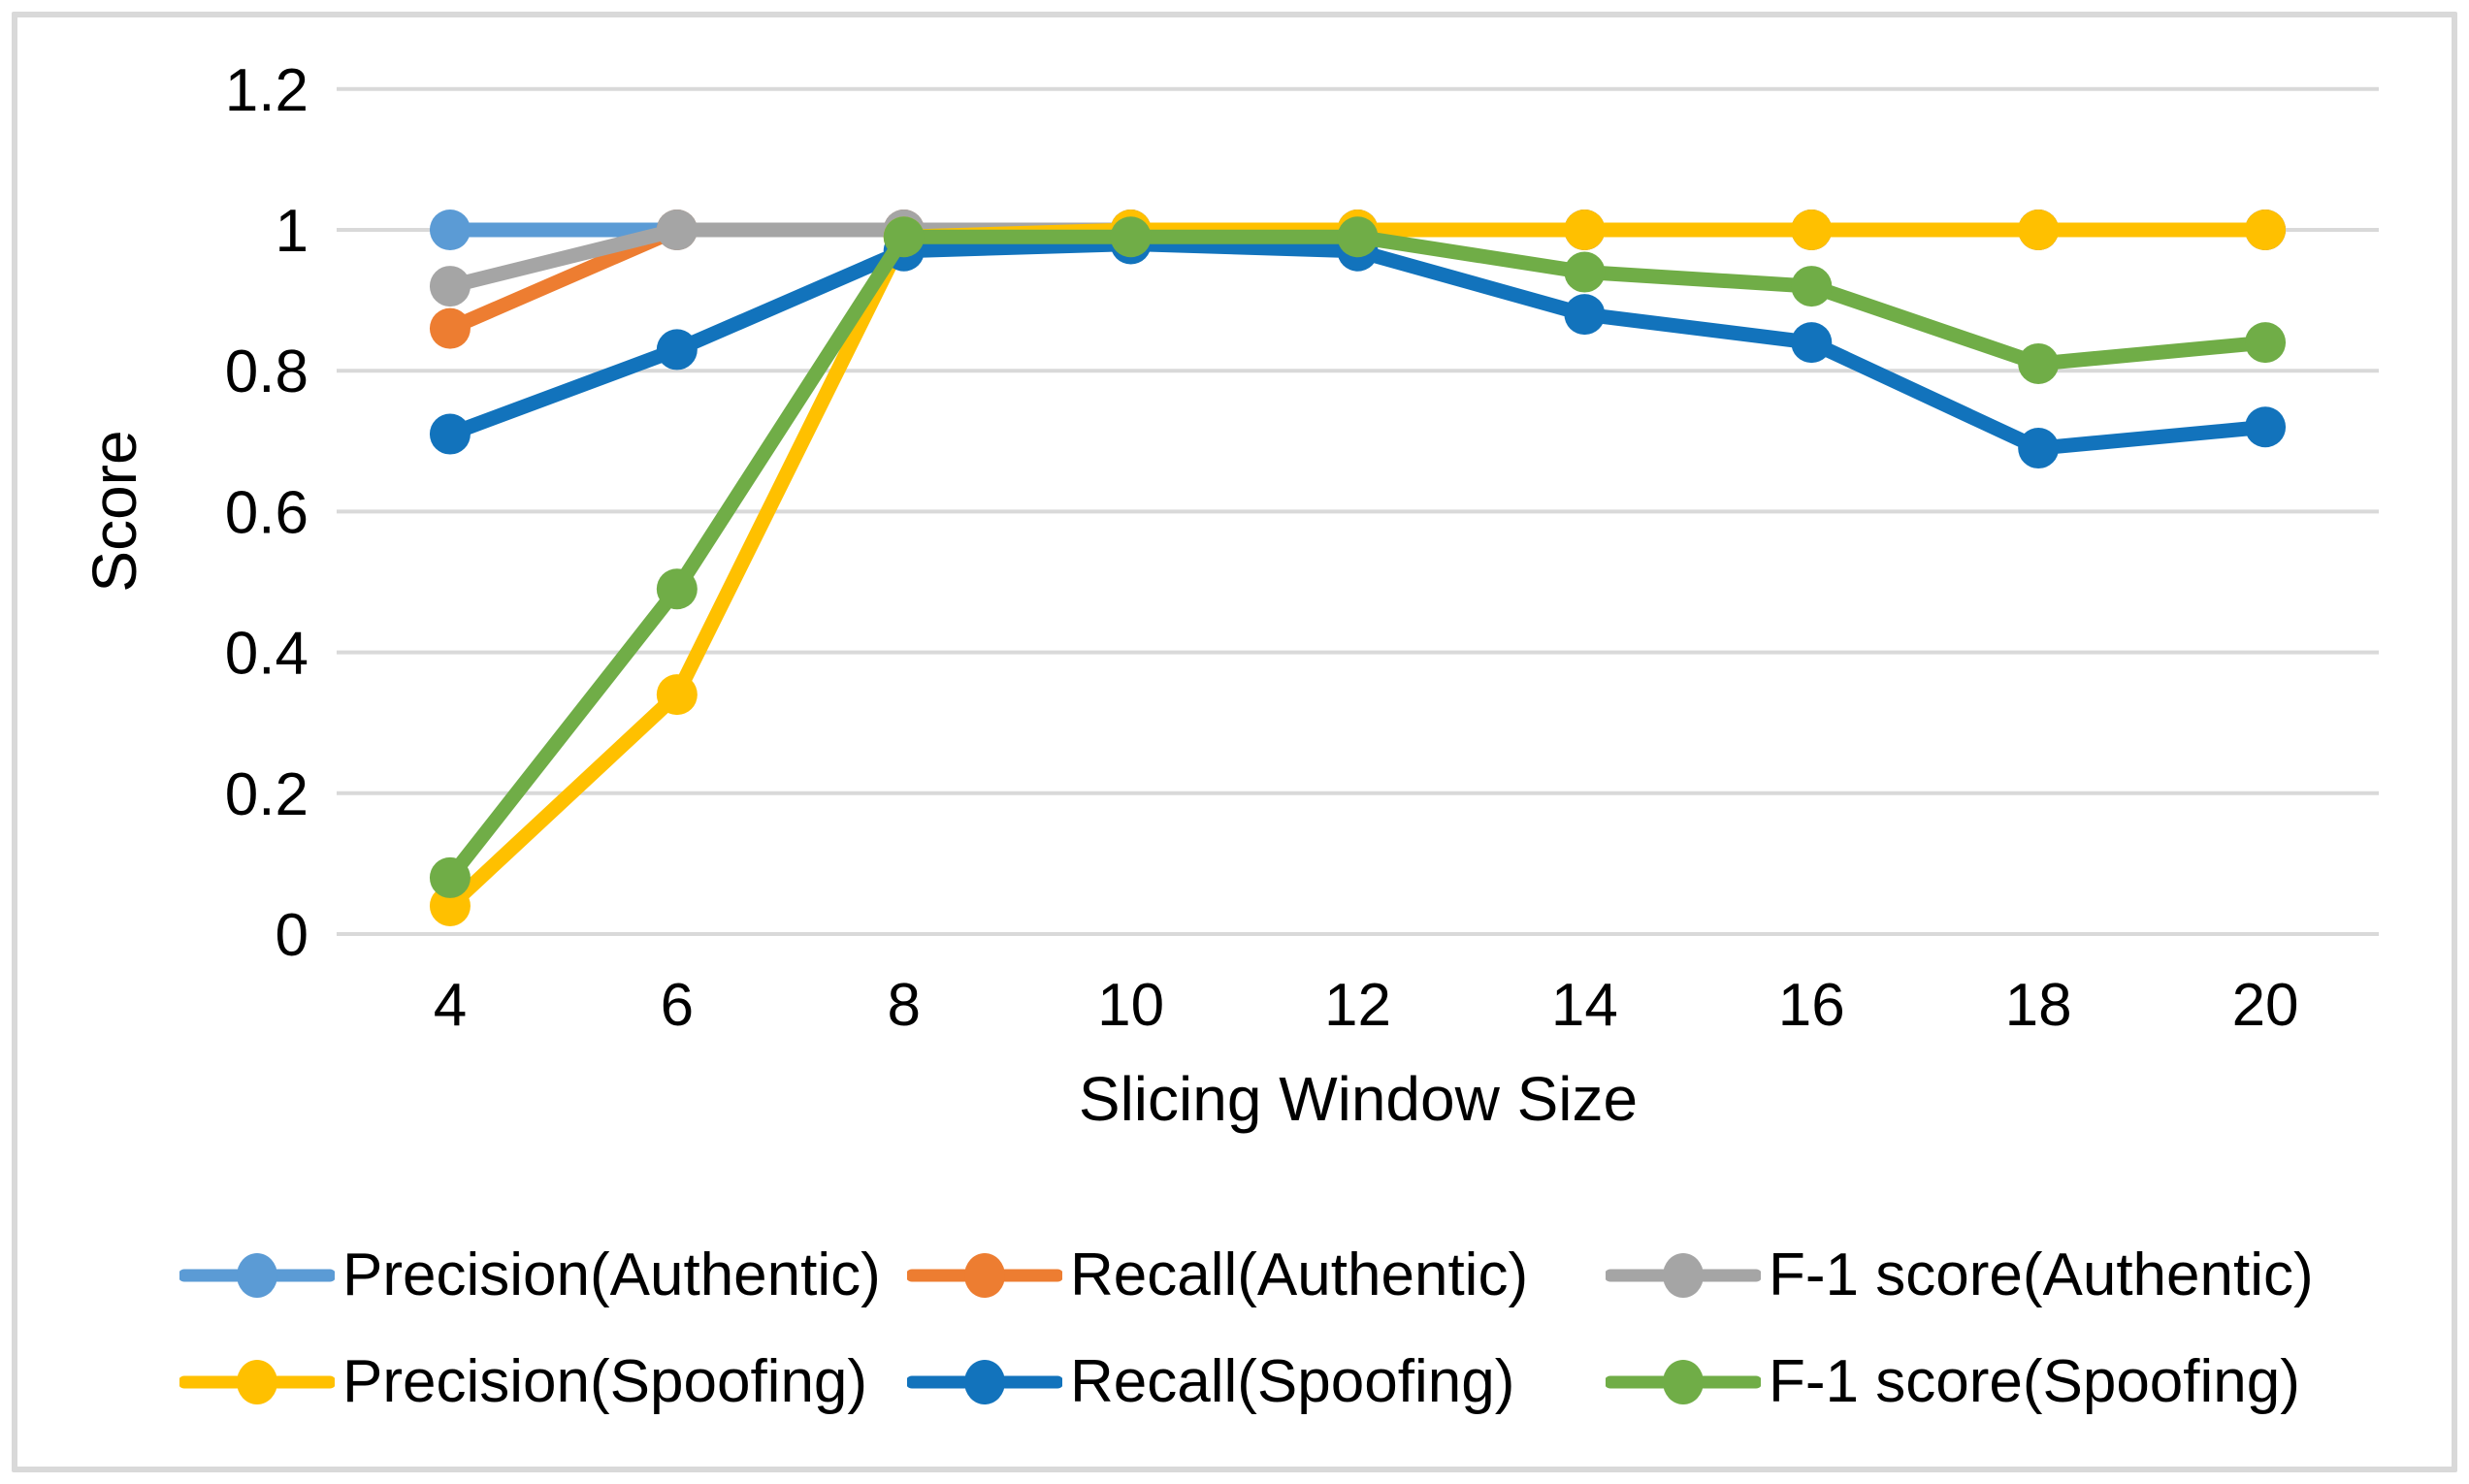 This screenshot has width=2469, height=1484. What do you see at coordinates (1811, 1006) in the screenshot?
I see `x-tick-label: 16` at bounding box center [1811, 1006].